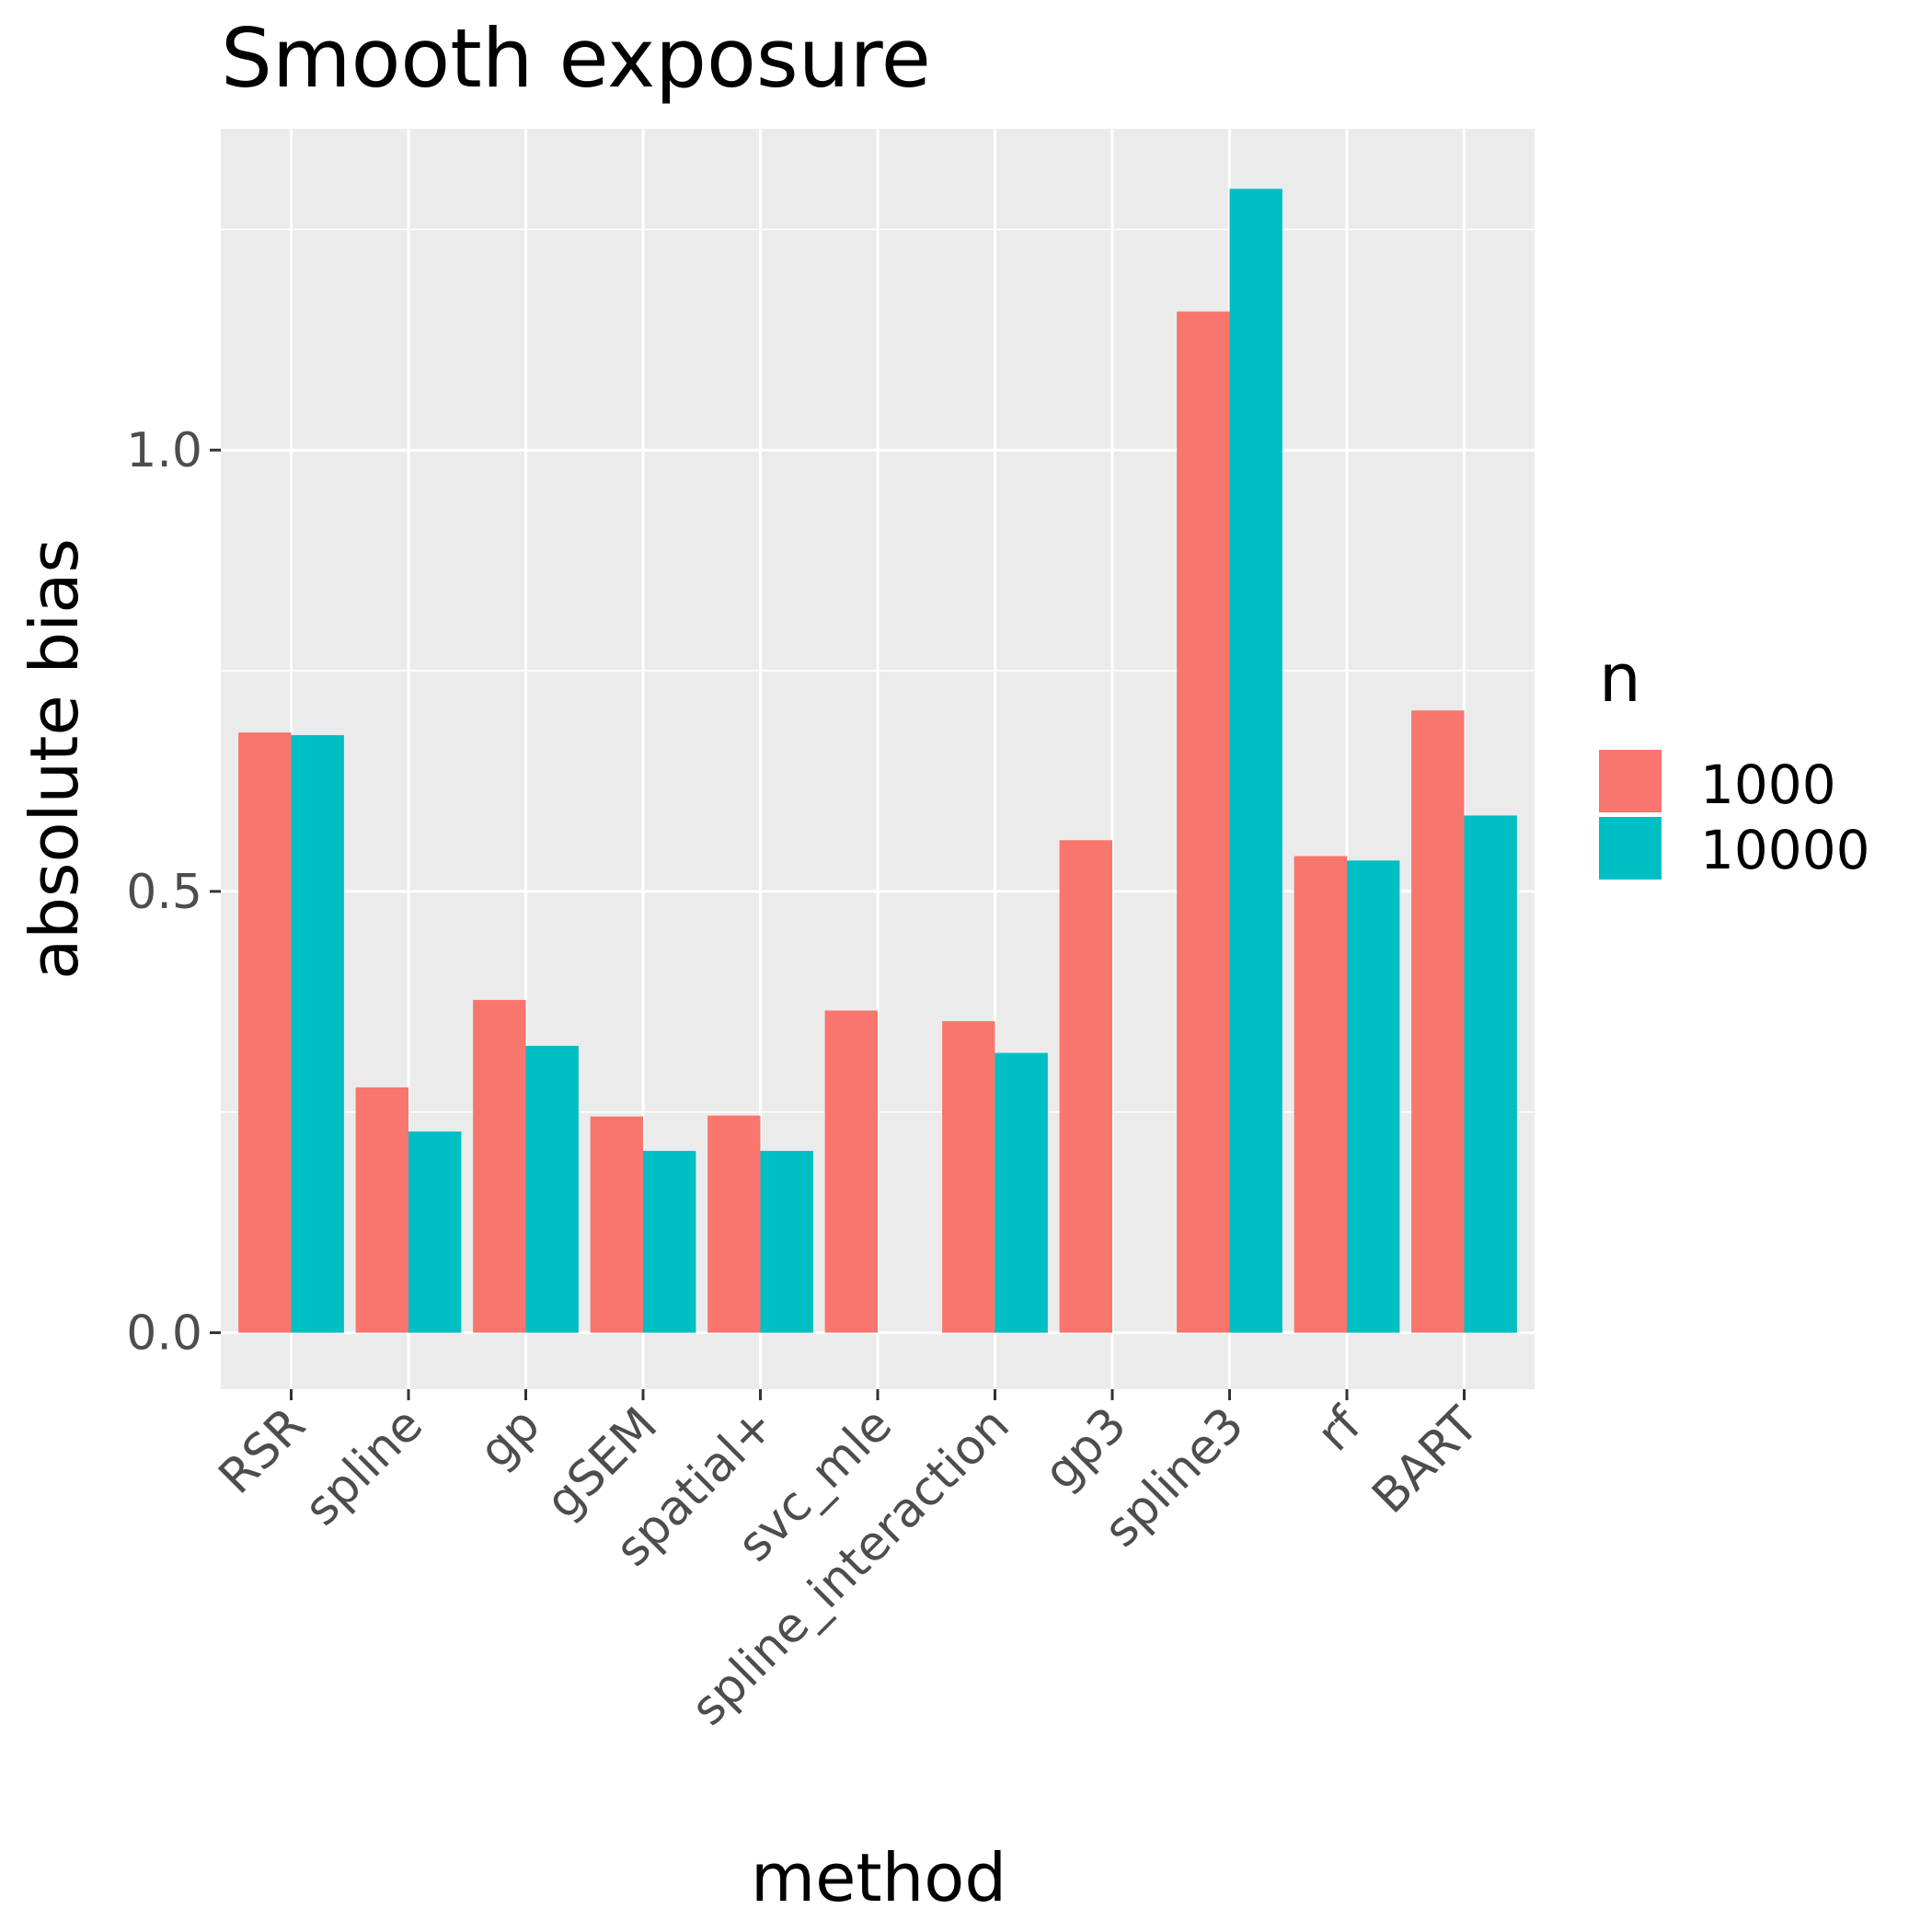  Describe the element at coordinates (1785, 850) in the screenshot. I see `legend-label-10000: 10000` at that location.